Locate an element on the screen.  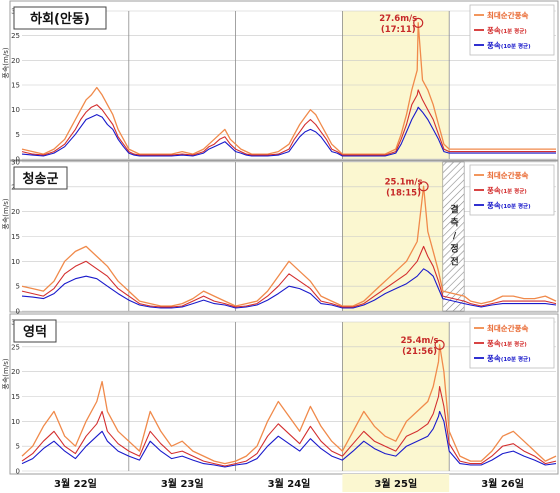
station-title: 영덕 is located at coordinates (35, 331).